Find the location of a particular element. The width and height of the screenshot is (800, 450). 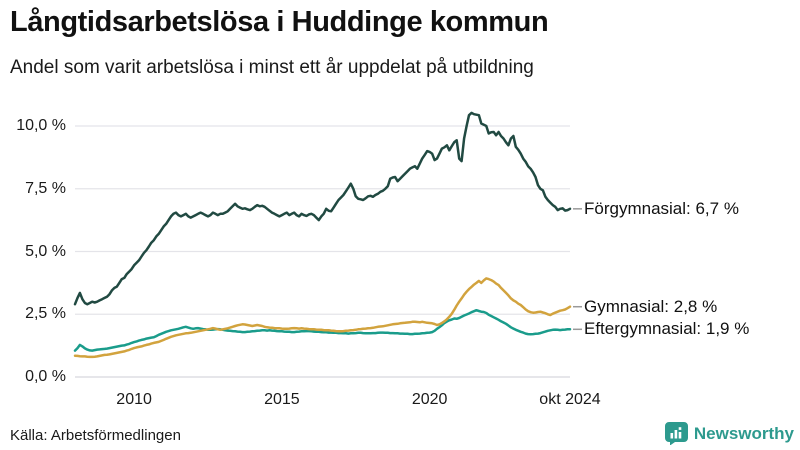

y-axis-tick: 10,0 % is located at coordinates (41, 125).